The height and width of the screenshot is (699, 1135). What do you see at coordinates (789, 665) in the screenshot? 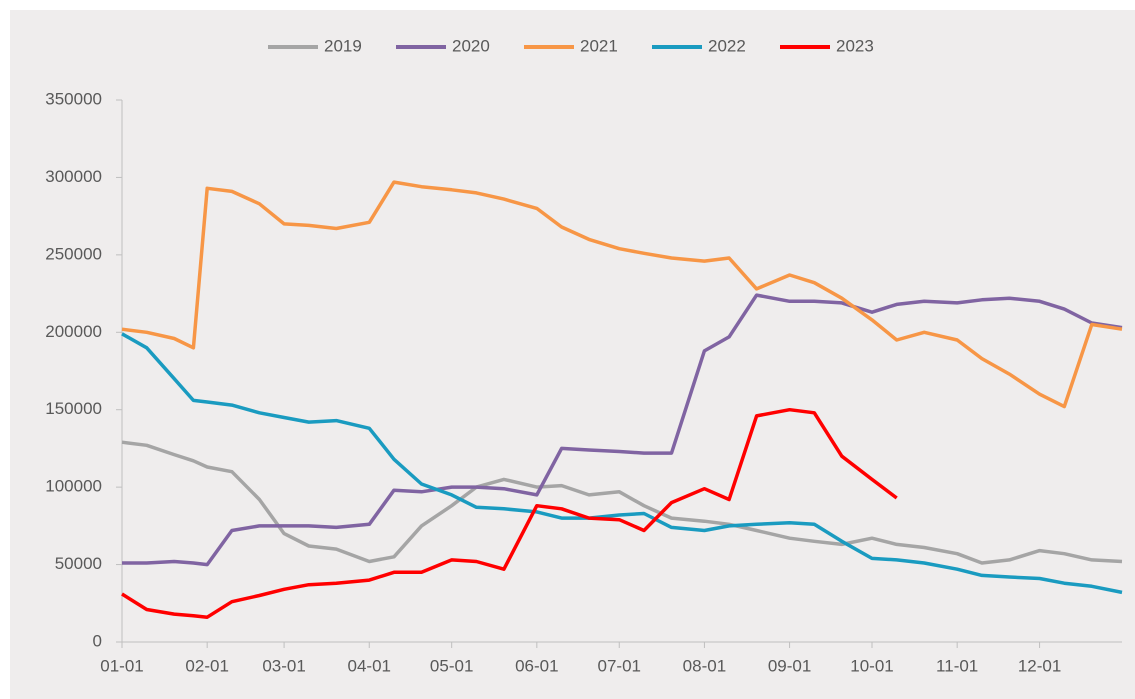
I see `x-tick-label: 09-01` at bounding box center [789, 665].